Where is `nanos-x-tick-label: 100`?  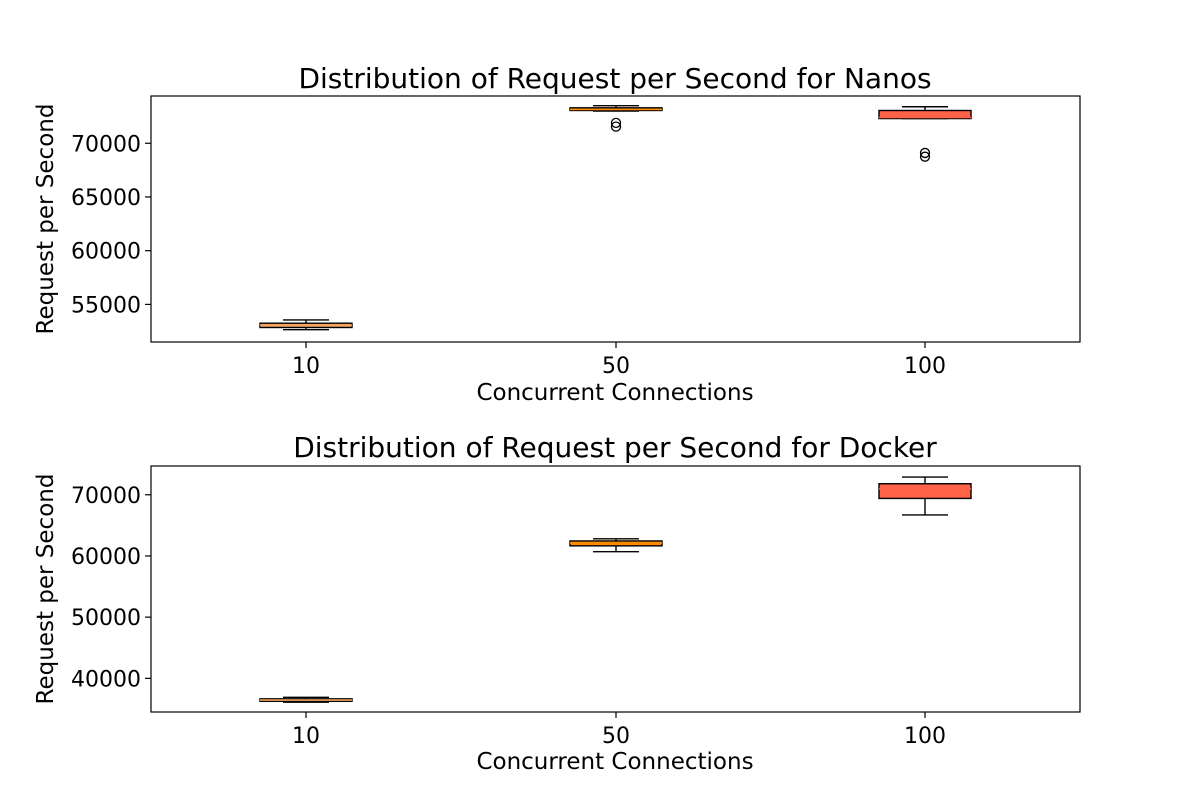
nanos-x-tick-label: 100 is located at coordinates (925, 366).